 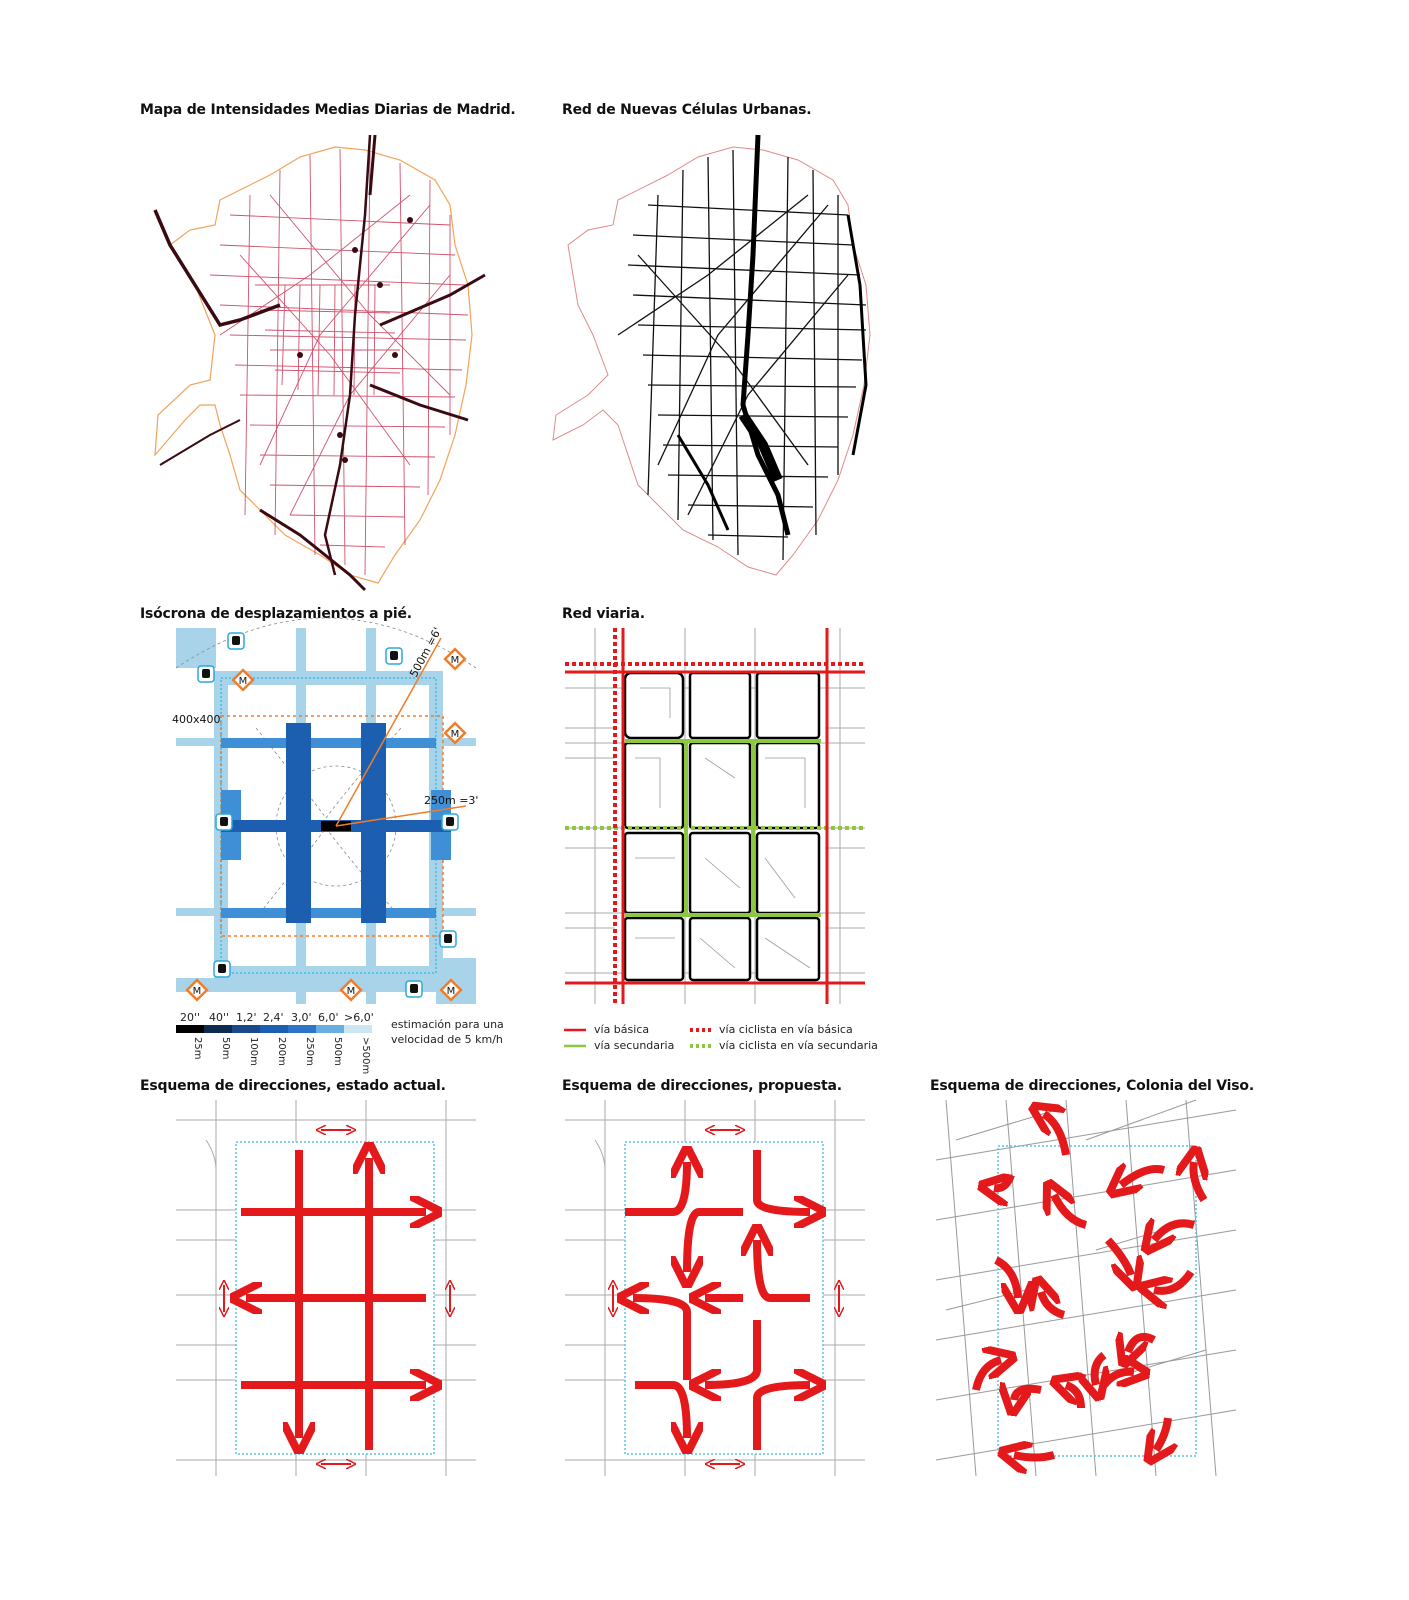 What do you see at coordinates (246, 1017) in the screenshot?
I see `time-label: 1,2'` at bounding box center [246, 1017].